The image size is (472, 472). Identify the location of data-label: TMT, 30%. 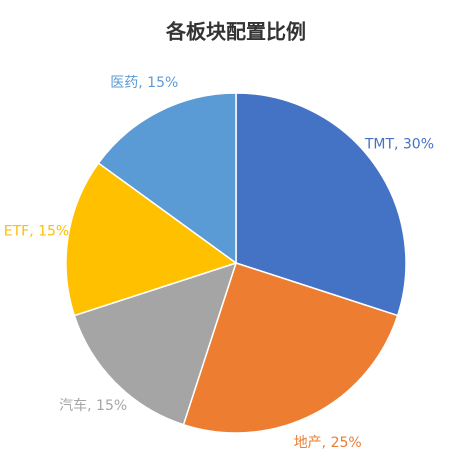
(399, 144).